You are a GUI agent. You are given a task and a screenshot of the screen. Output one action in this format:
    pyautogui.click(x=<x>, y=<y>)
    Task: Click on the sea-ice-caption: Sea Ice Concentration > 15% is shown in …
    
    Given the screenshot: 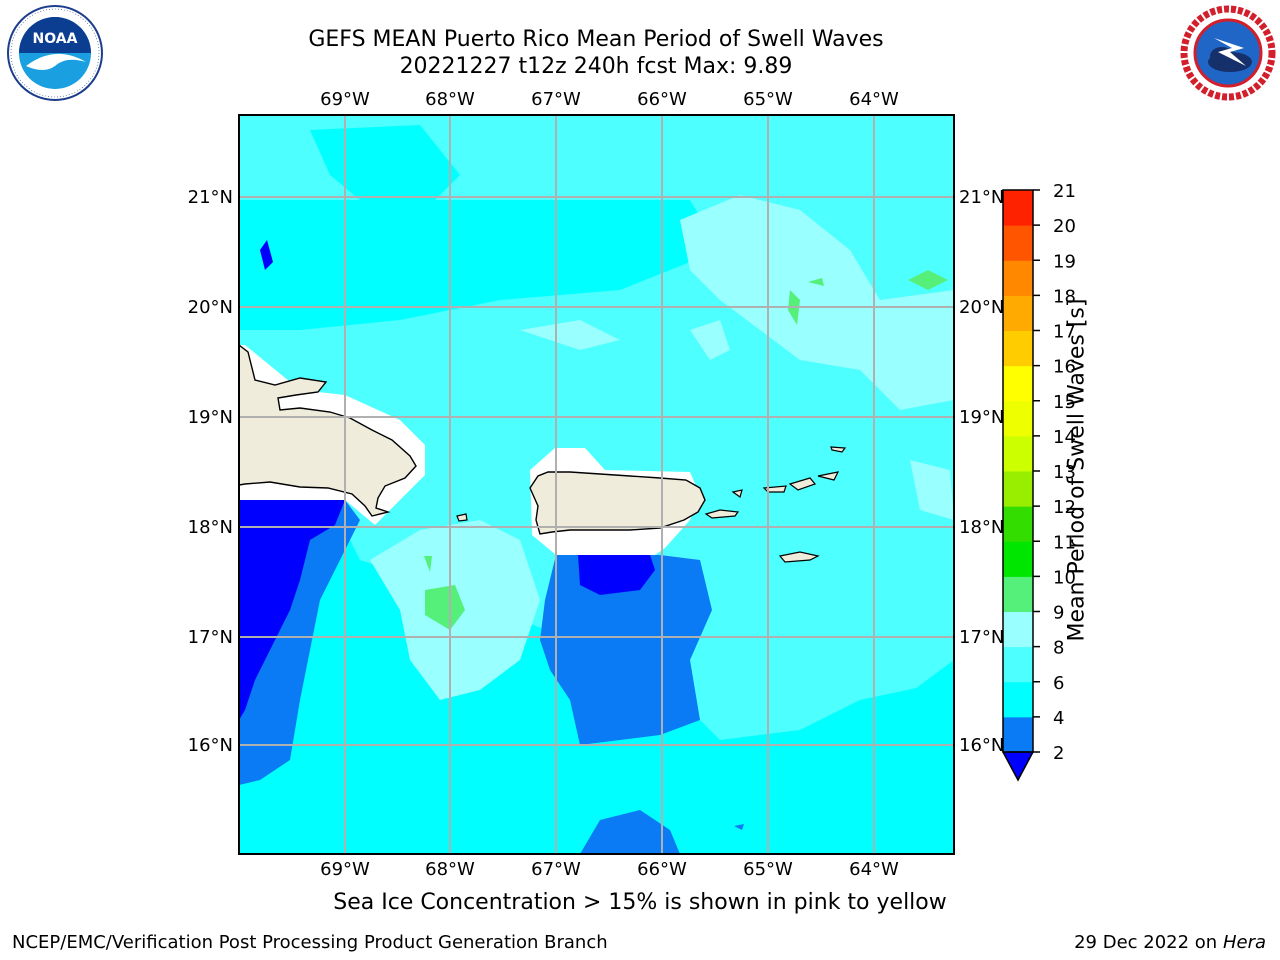 What is the action you would take?
    pyautogui.click(x=640, y=902)
    